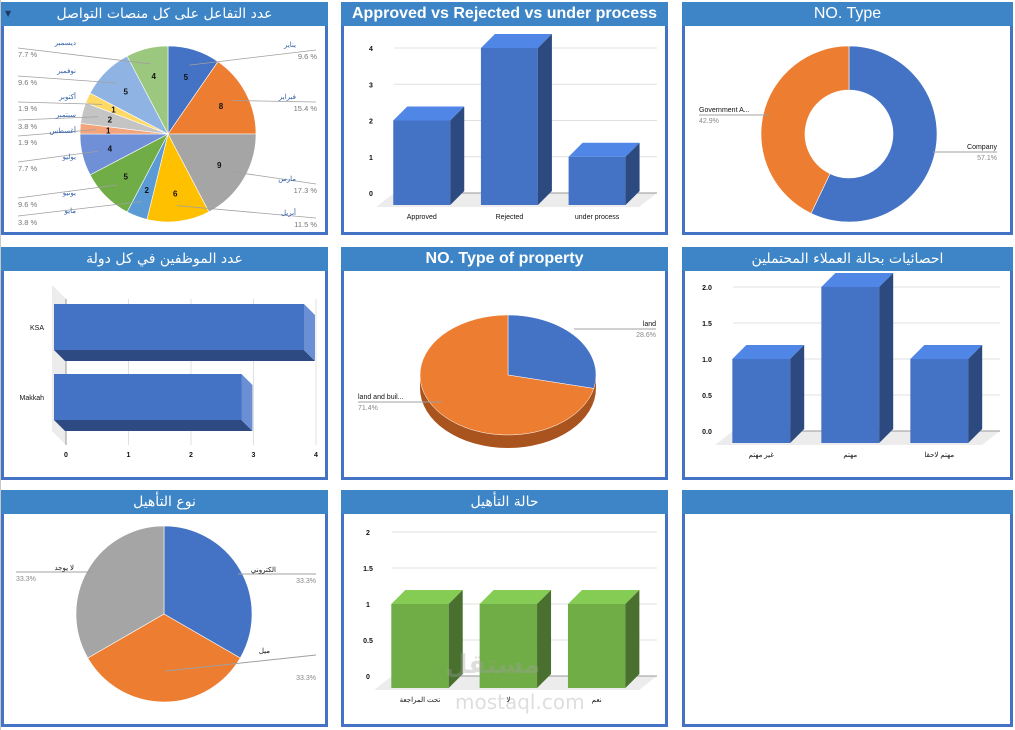 The width and height of the screenshot is (1015, 730). Describe the element at coordinates (28, 204) in the screenshot. I see `percent-label: 9.6 %` at that location.